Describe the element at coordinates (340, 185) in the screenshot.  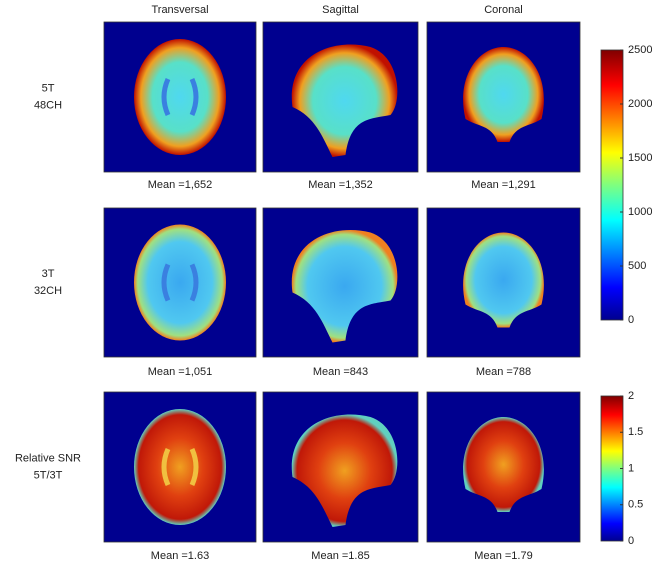
I see `mean-label: Mean =1,352` at that location.